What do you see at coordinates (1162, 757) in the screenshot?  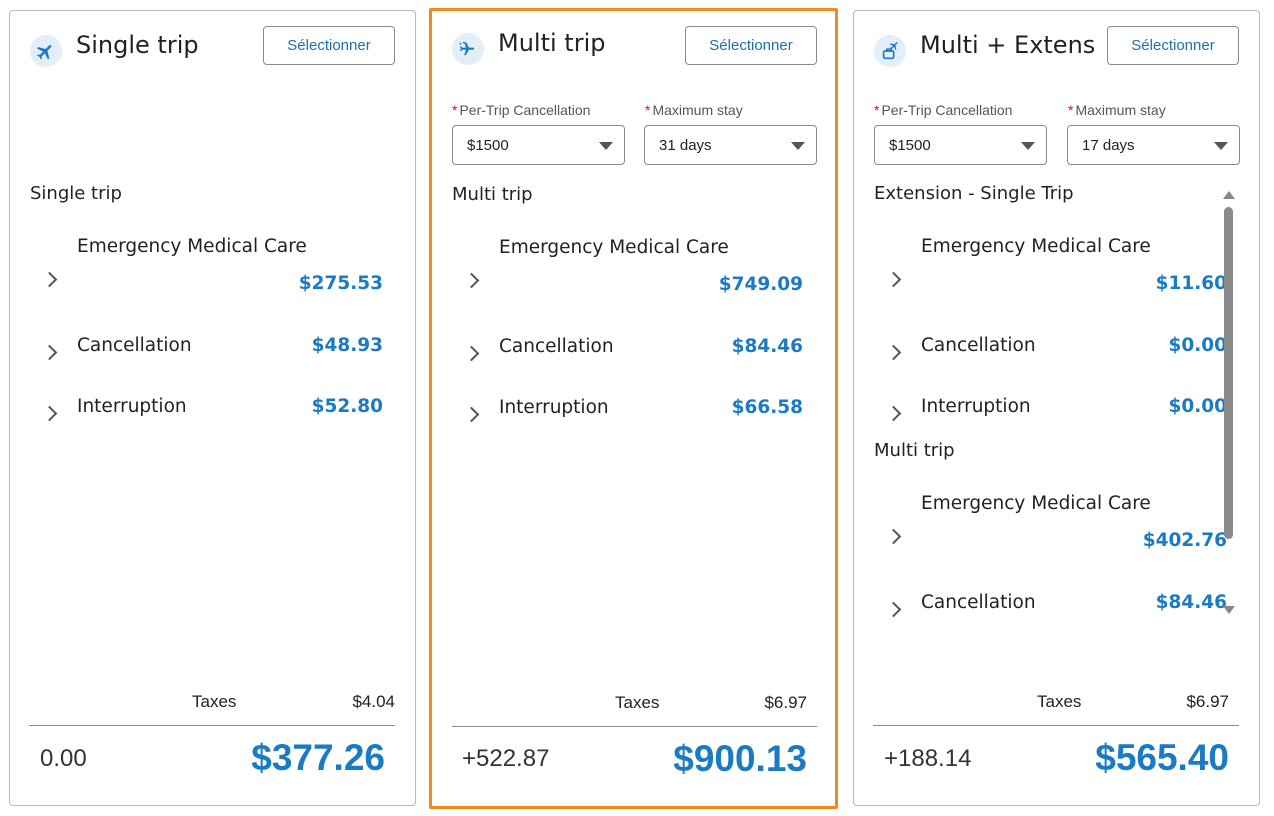 I see `total-price: $565.40` at bounding box center [1162, 757].